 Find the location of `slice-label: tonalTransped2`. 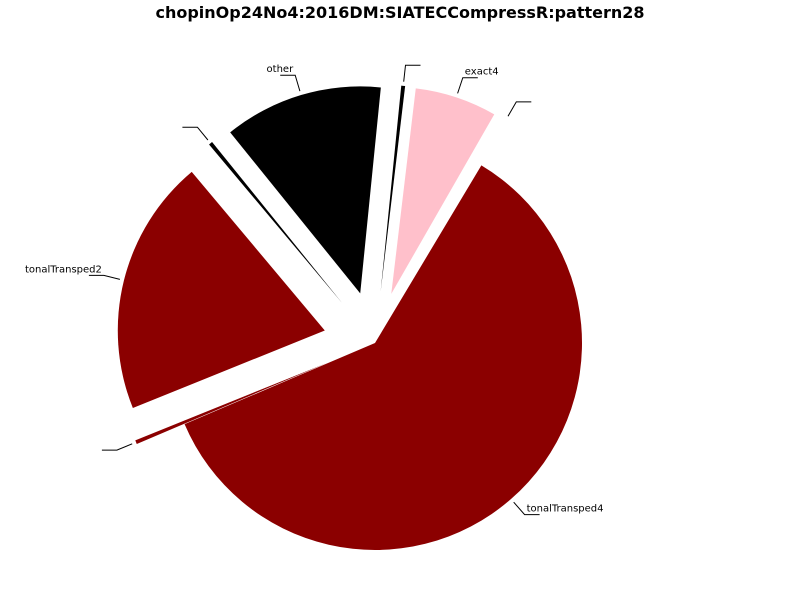

slice-label: tonalTransped2 is located at coordinates (63, 269).